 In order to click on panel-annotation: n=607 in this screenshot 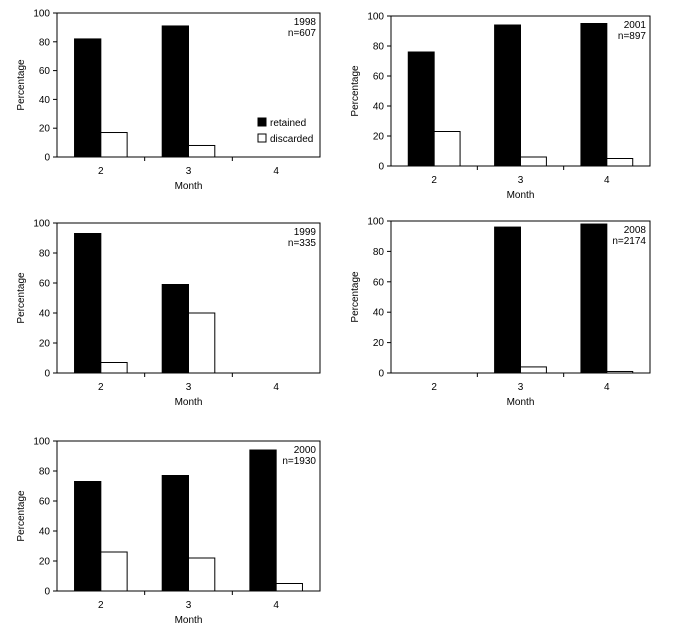, I will do `click(302, 33)`.